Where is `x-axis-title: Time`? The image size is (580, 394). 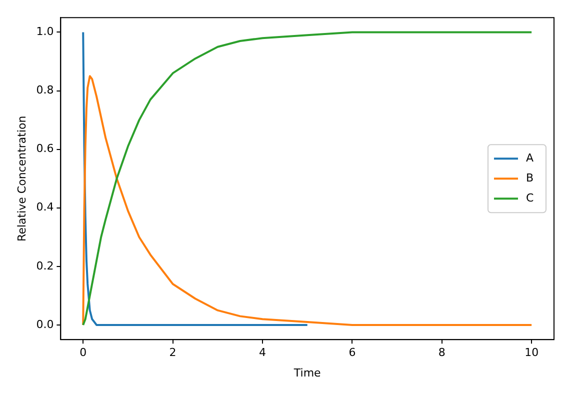
x-axis-title: Time is located at coordinates (307, 373).